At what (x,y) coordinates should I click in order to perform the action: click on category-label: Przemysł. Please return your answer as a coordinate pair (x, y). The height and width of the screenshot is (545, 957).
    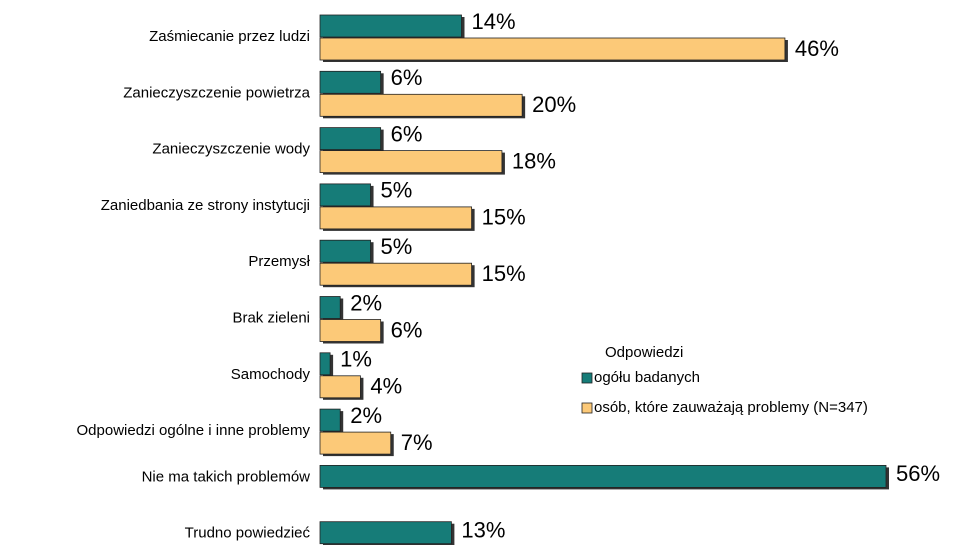
    Looking at the image, I should click on (279, 261).